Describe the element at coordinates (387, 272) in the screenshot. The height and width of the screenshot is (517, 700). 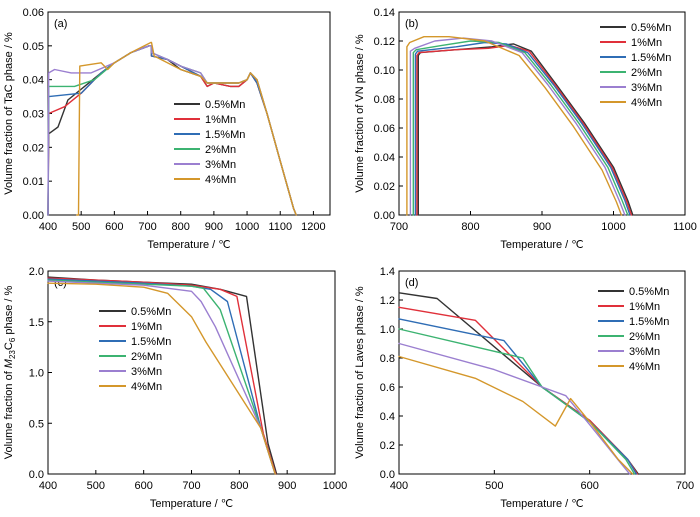
I see `y-tick-label: 1.4` at that location.